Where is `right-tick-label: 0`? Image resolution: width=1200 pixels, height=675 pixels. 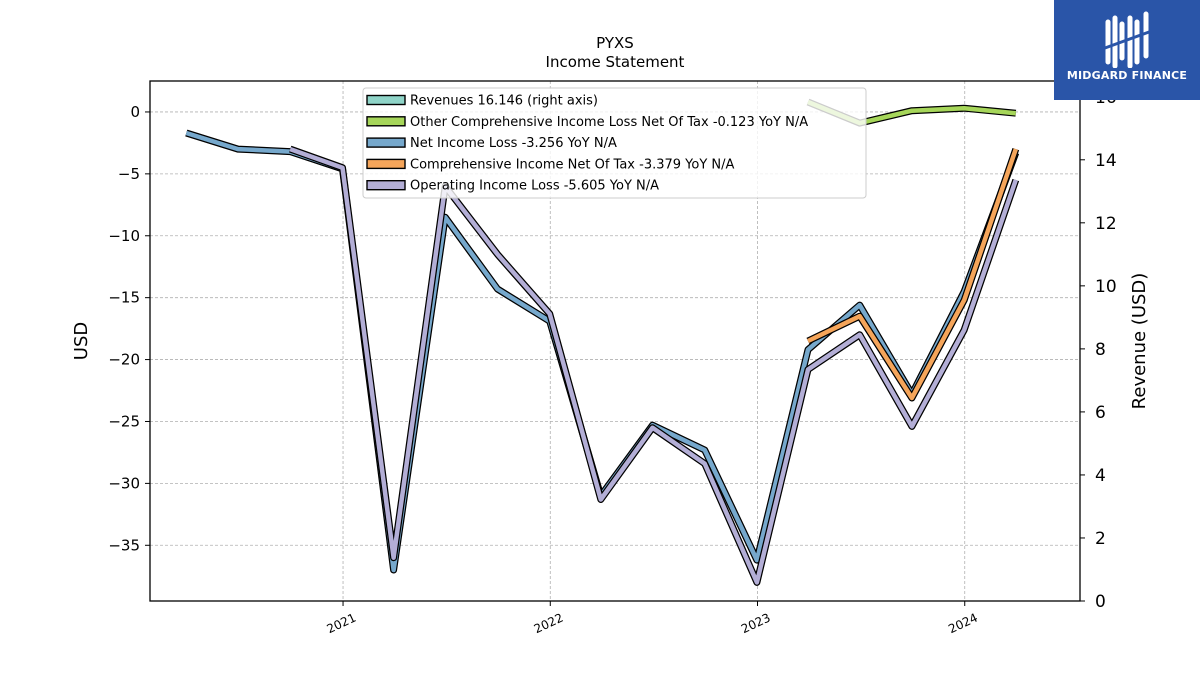 right-tick-label: 0 is located at coordinates (1100, 602).